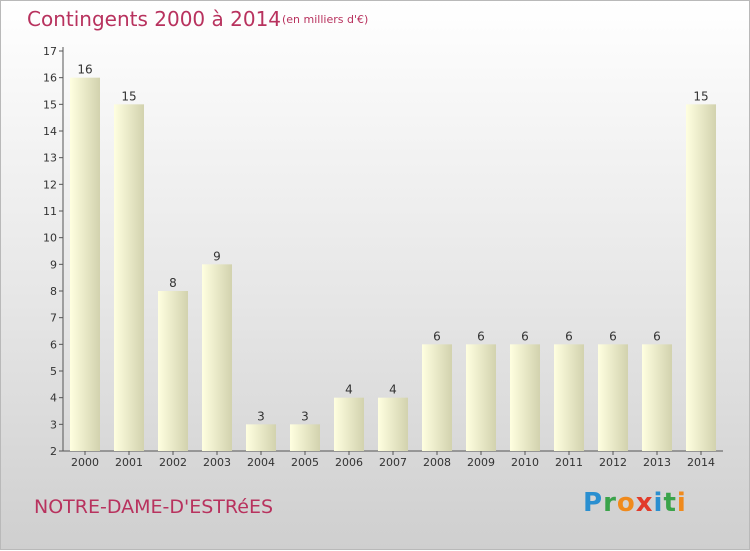 Image resolution: width=750 pixels, height=551 pixels. Describe the element at coordinates (53, 398) in the screenshot. I see `y-tick-label: 4` at that location.